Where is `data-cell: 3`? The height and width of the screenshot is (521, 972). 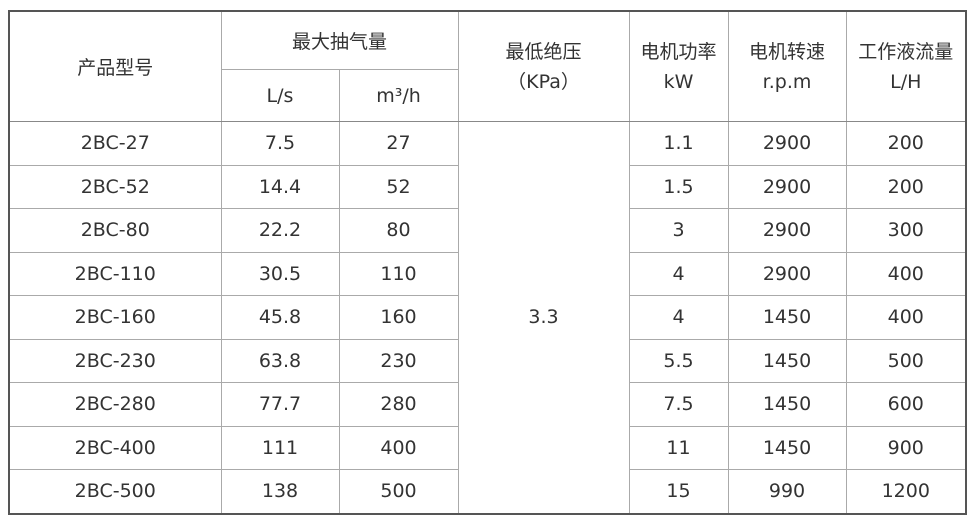 data-cell: 3 is located at coordinates (678, 230).